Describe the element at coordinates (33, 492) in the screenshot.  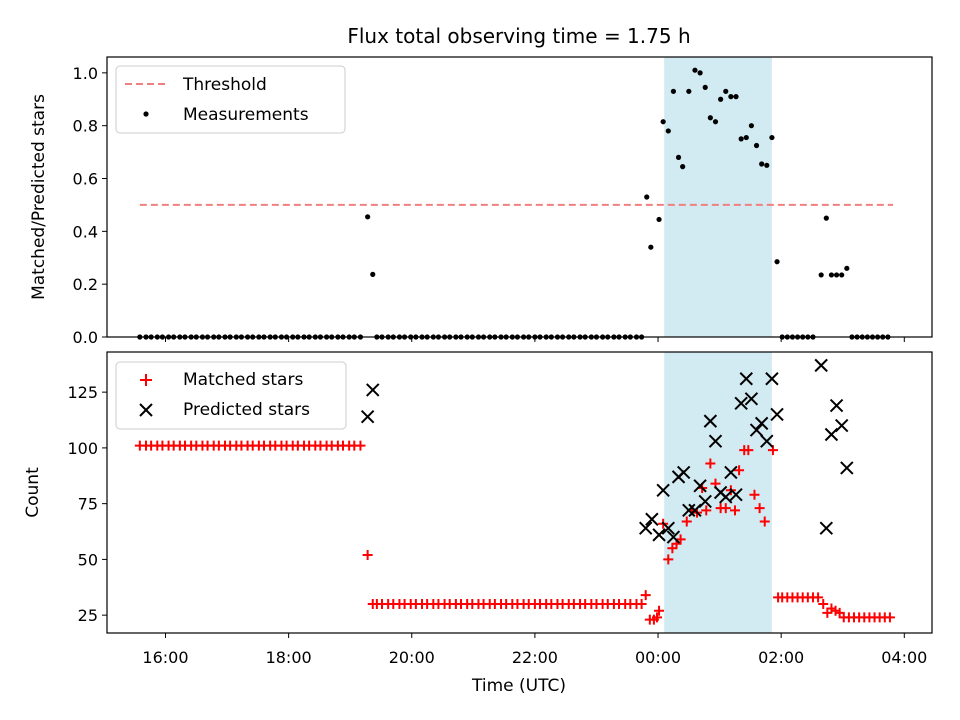
I see `bottom-y-axis-label: Count` at that location.